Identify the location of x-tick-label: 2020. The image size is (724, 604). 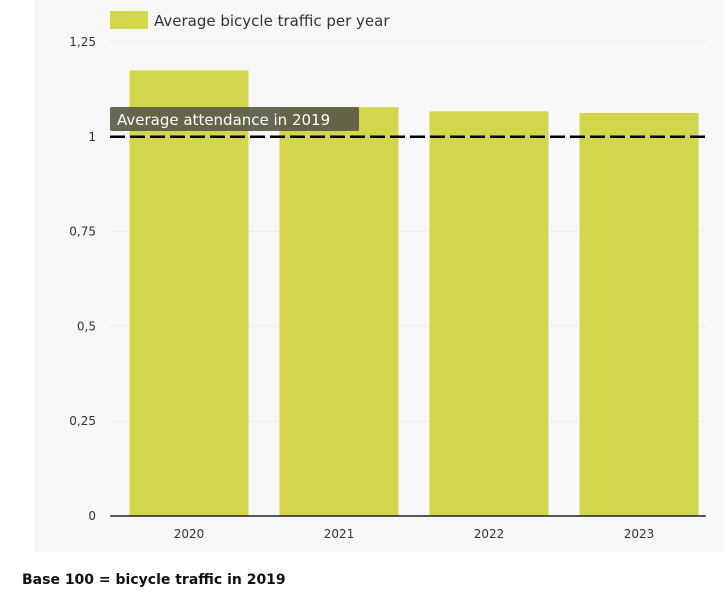
(189, 534).